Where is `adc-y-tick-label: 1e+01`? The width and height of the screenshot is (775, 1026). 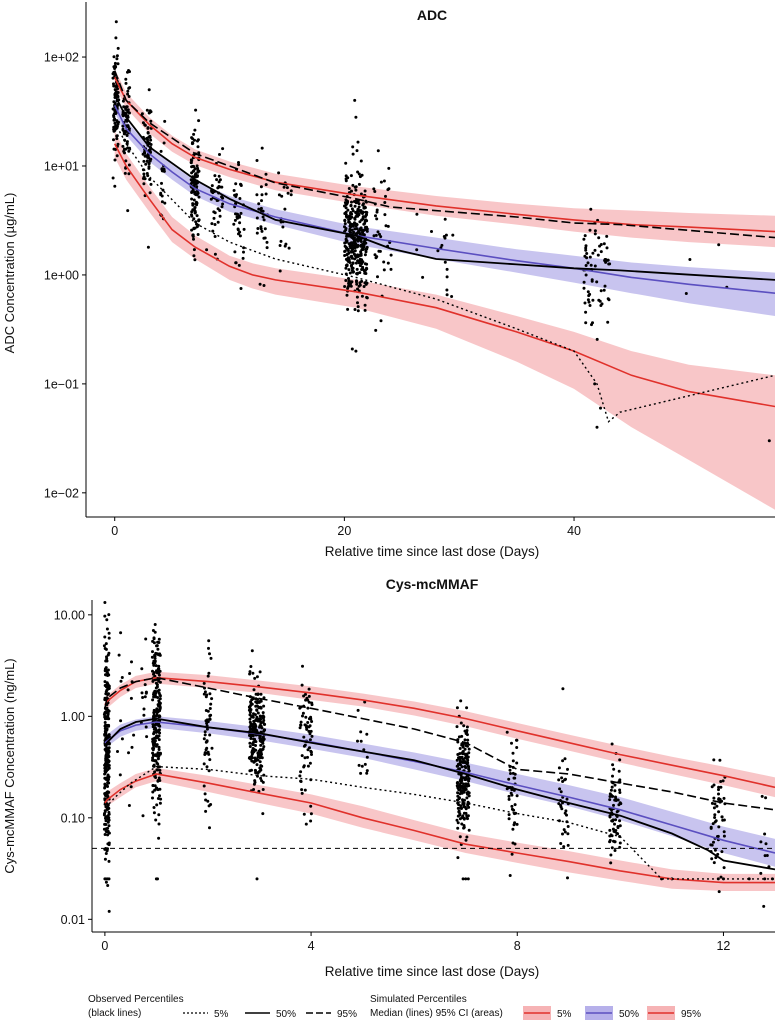 adc-y-tick-label: 1e+01 is located at coordinates (61, 166).